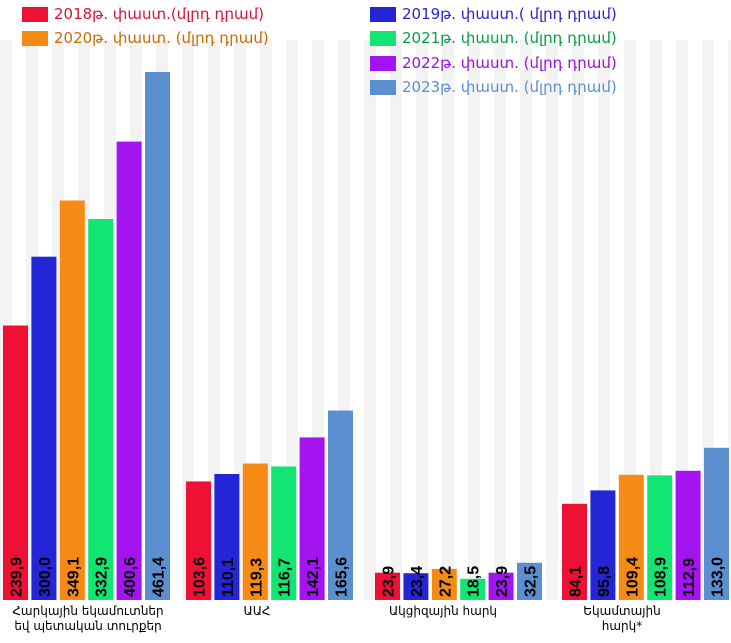 Image resolution: width=731 pixels, height=643 pixels. I want to click on legend-label-6: 2023թ. փաստ. (մլրդ դրամ), so click(509, 87).